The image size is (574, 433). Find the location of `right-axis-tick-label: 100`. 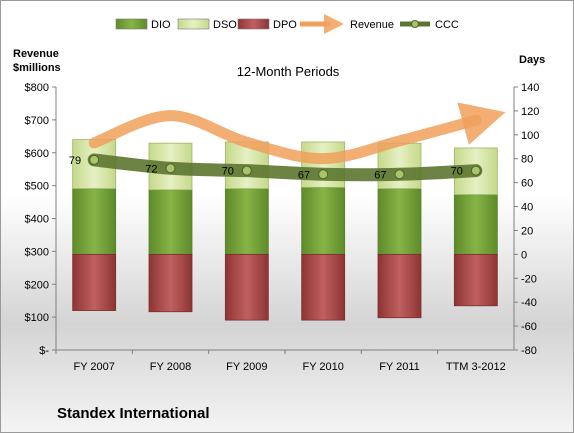

right-axis-tick-label: 100 is located at coordinates (530, 136).